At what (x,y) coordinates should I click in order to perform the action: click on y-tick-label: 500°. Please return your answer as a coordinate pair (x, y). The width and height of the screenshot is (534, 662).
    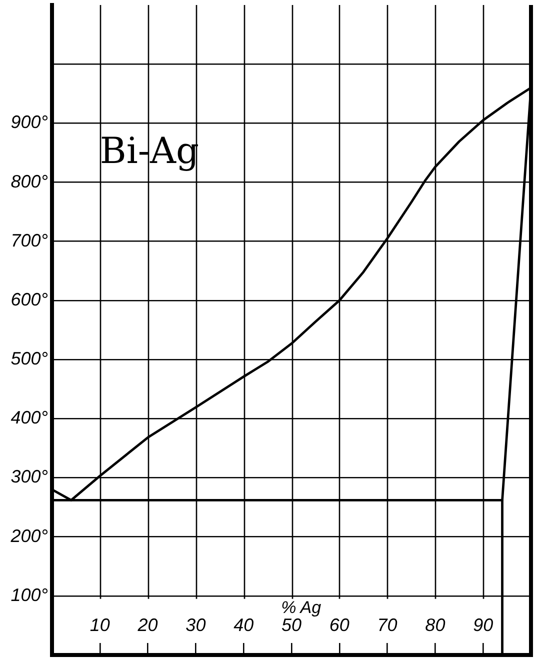
    Looking at the image, I should click on (29, 358).